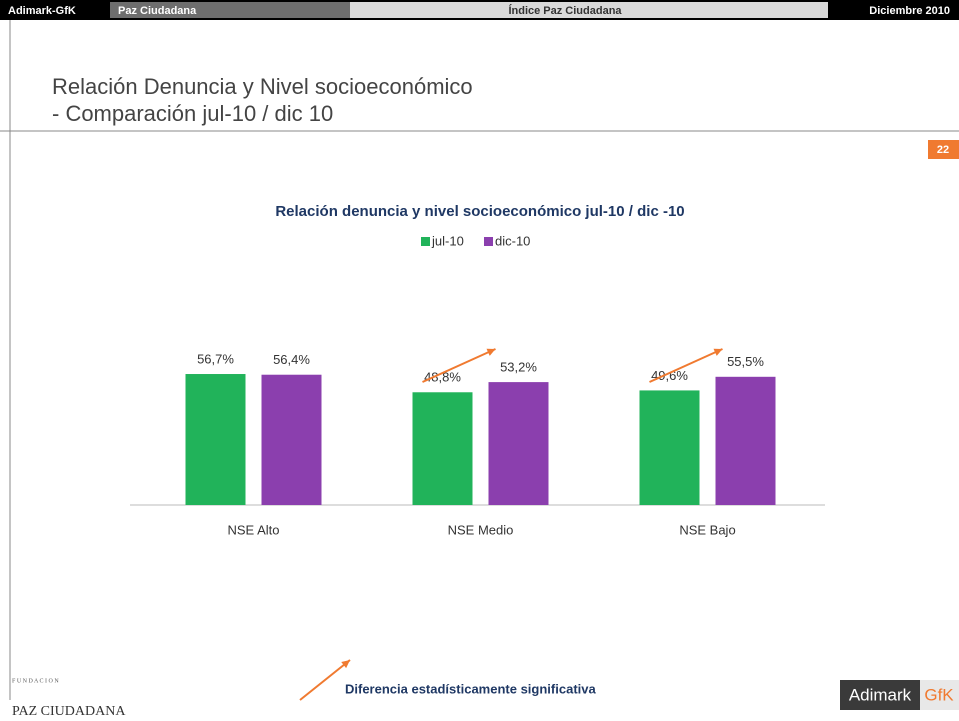  Describe the element at coordinates (565, 10) in the screenshot. I see `header-center-text: Índice Paz Ciudadana` at that location.